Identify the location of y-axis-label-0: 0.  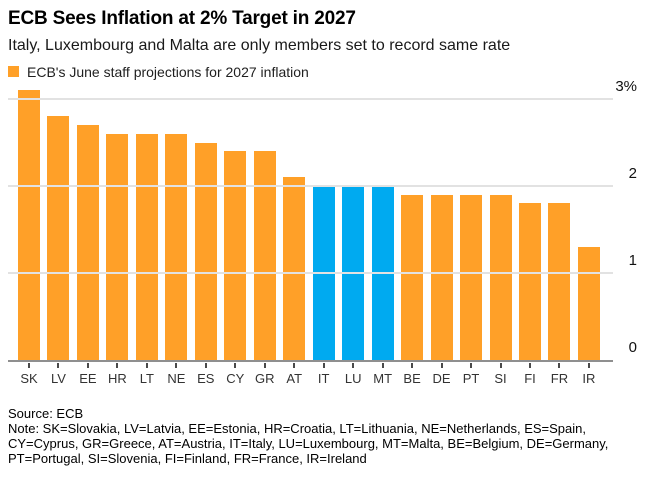
(632, 347).